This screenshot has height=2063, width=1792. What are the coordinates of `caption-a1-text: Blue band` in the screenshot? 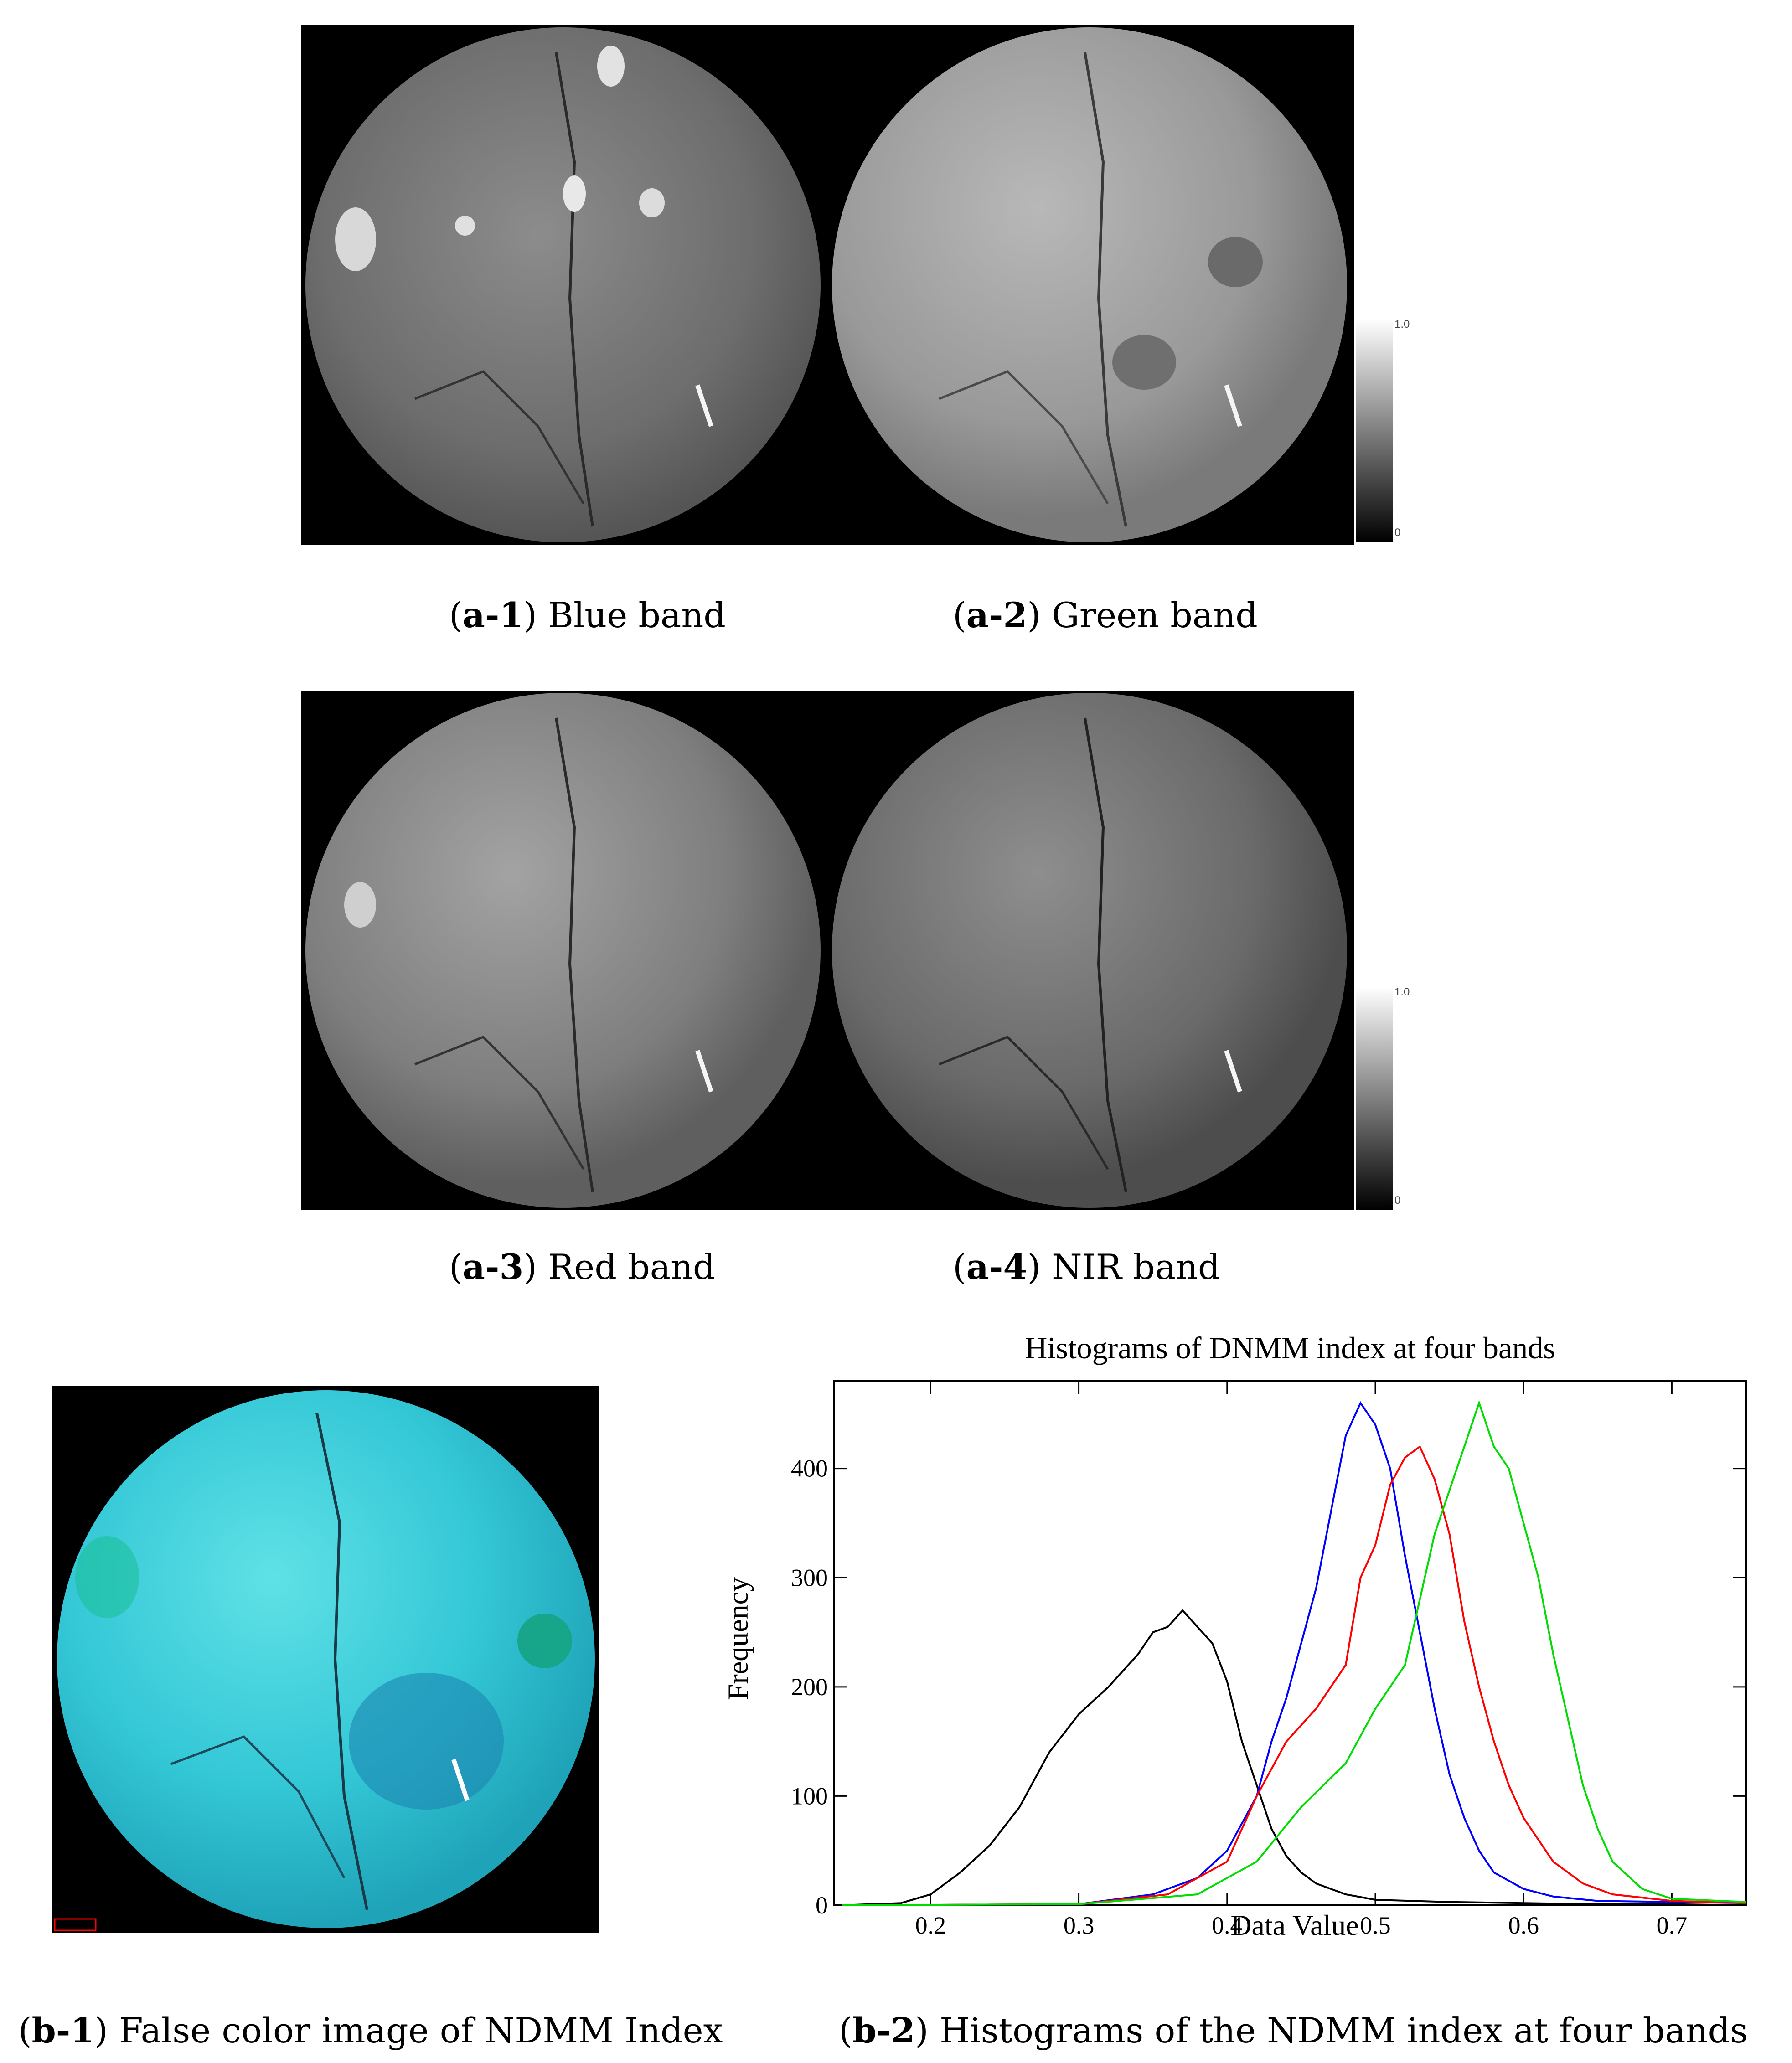 It's located at (637, 615).